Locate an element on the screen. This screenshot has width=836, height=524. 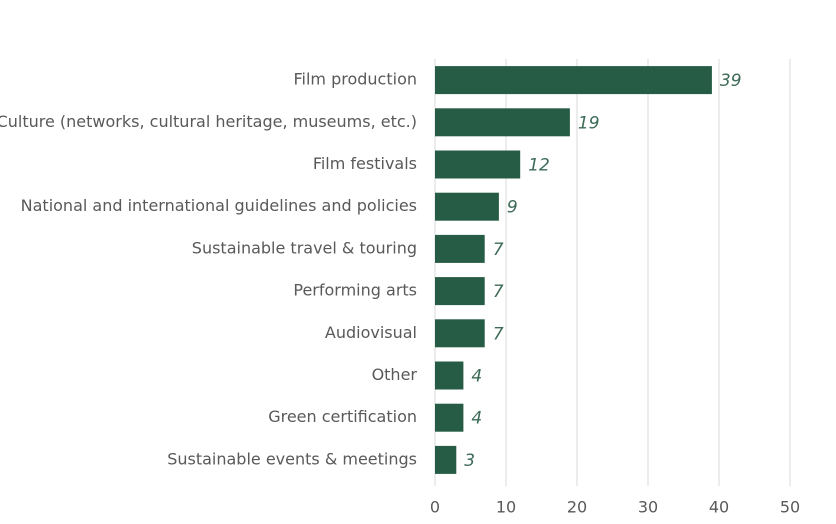
y-tick-label: Green certification is located at coordinates (342, 416).